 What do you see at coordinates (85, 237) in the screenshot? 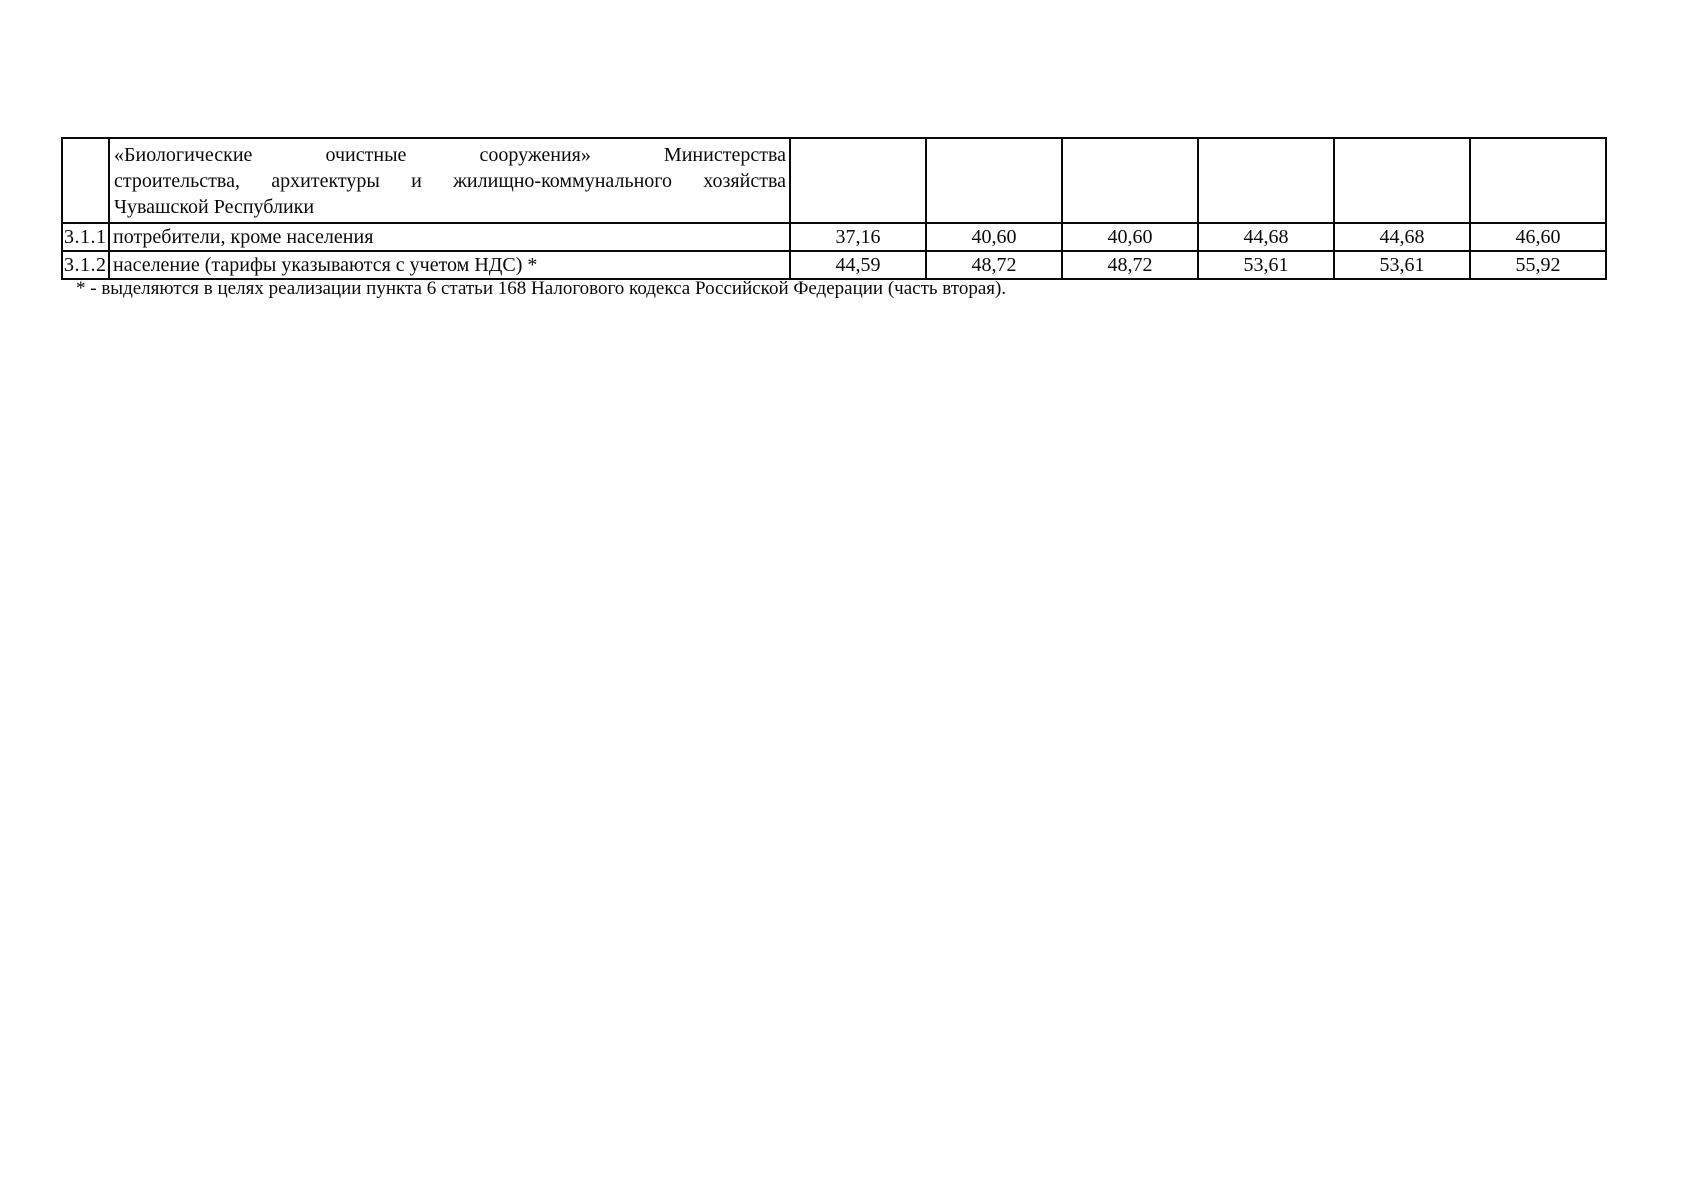
I see `row-number-cell: 3.1.1.` at bounding box center [85, 237].